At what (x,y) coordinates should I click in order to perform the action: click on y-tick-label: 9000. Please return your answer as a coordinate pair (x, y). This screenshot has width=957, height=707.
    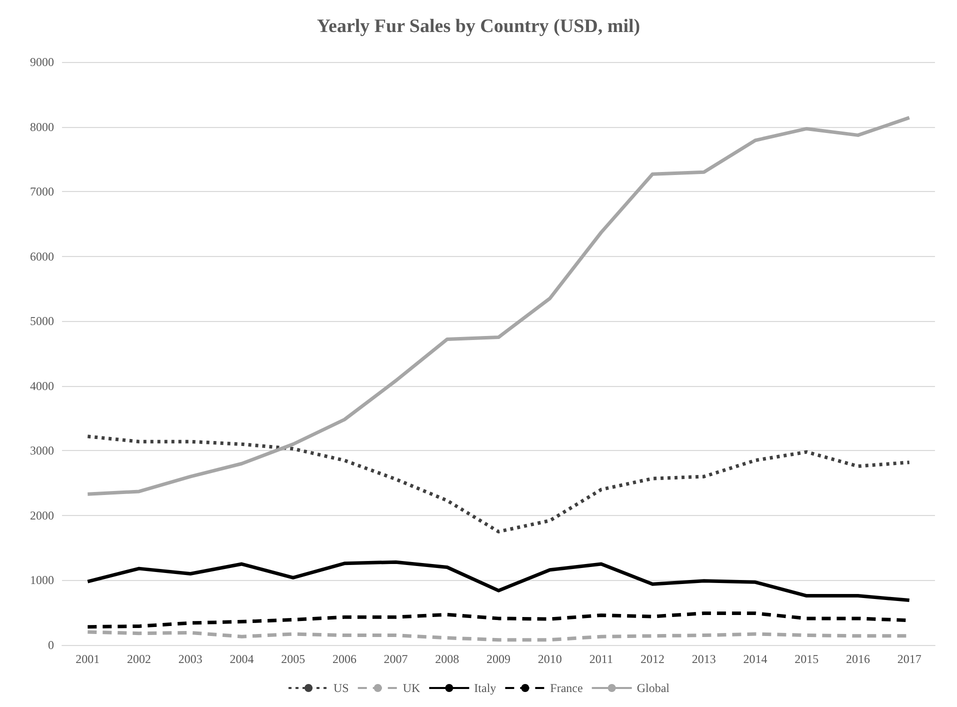
    Looking at the image, I should click on (42, 62).